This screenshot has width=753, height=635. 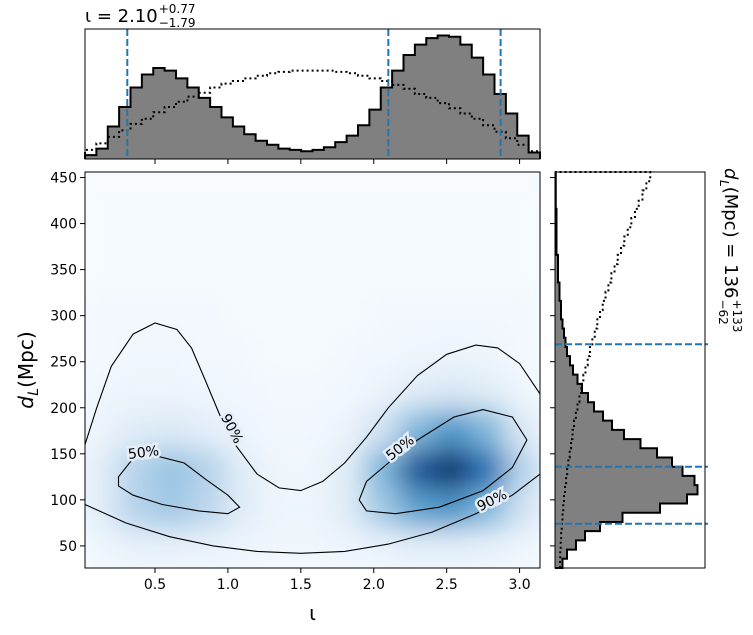 What do you see at coordinates (228, 585) in the screenshot?
I see `x-tick-label: 1.0` at bounding box center [228, 585].